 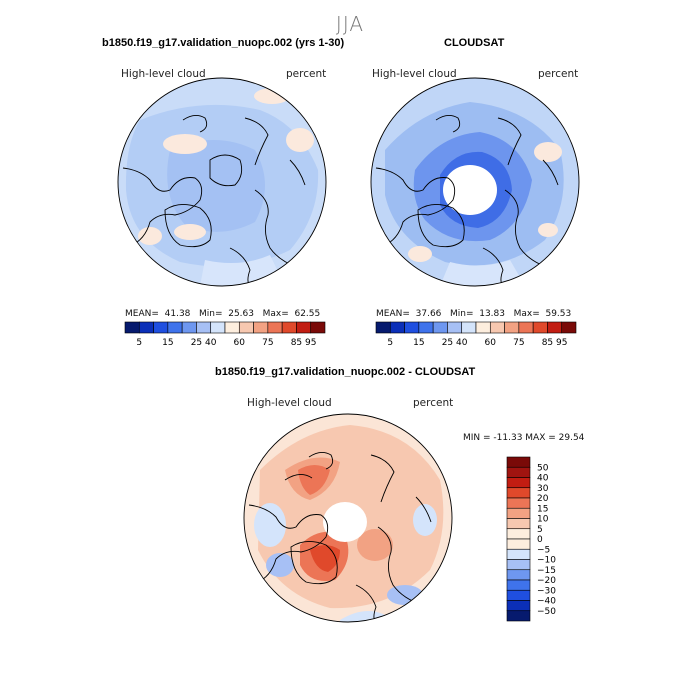 I want to click on panel1-map, so click(x=222, y=182).